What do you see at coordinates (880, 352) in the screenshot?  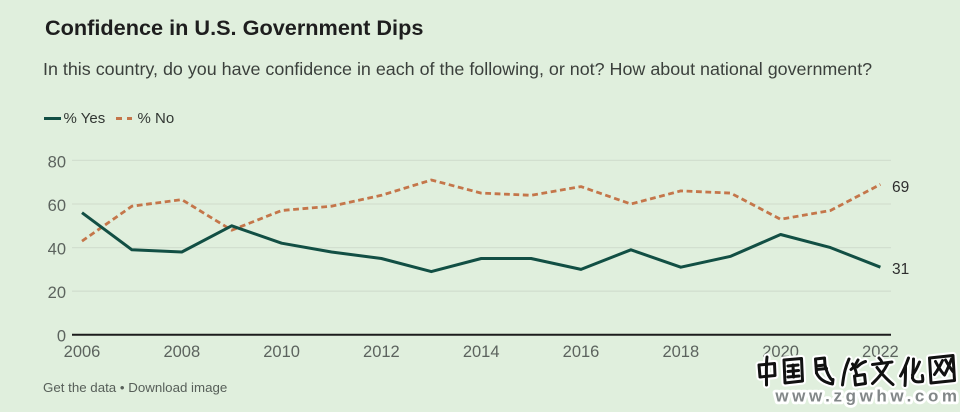 I see `svg-text: 2022` at bounding box center [880, 352].